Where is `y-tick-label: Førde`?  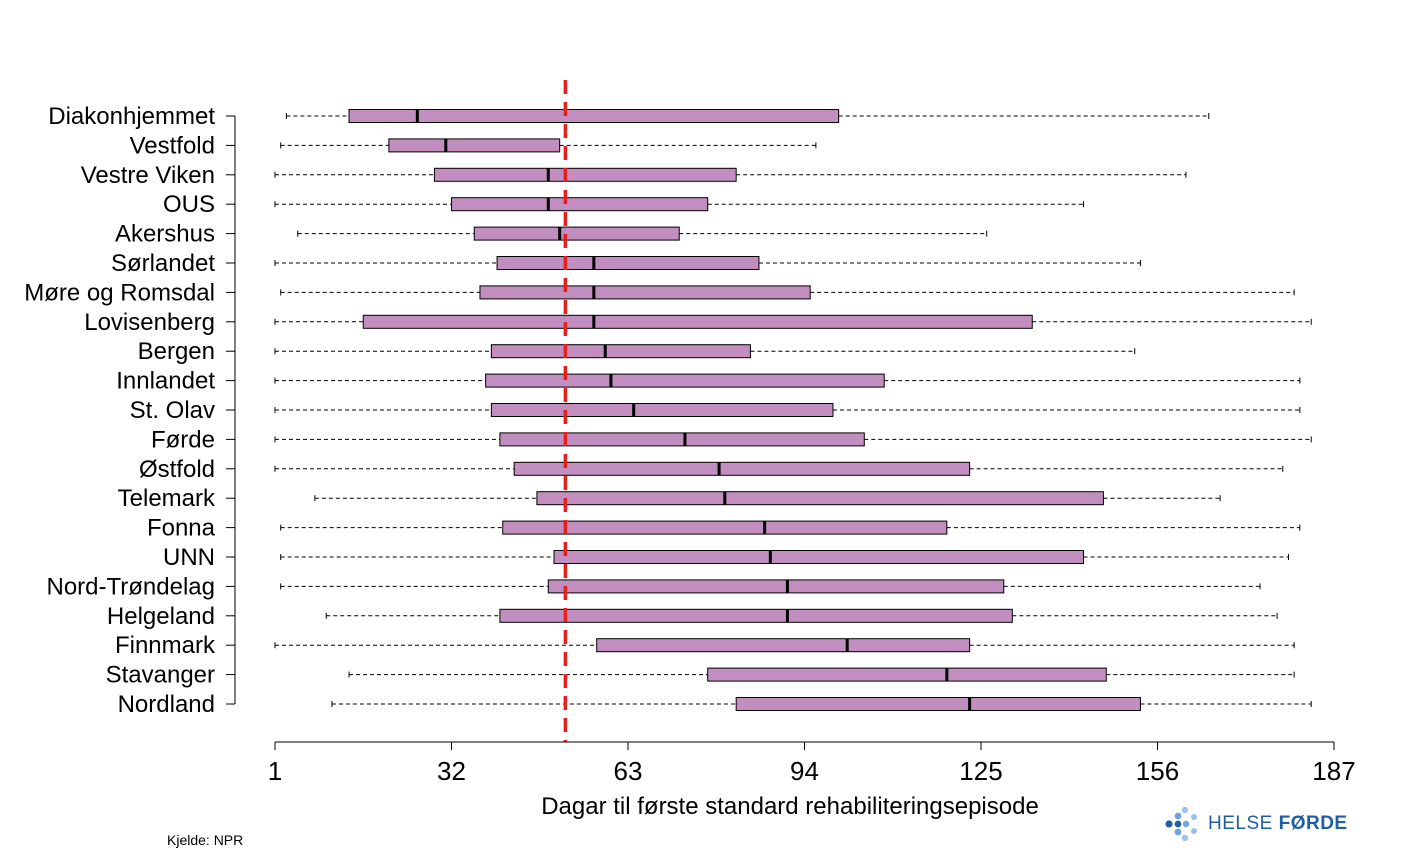 y-tick-label: Førde is located at coordinates (183, 439).